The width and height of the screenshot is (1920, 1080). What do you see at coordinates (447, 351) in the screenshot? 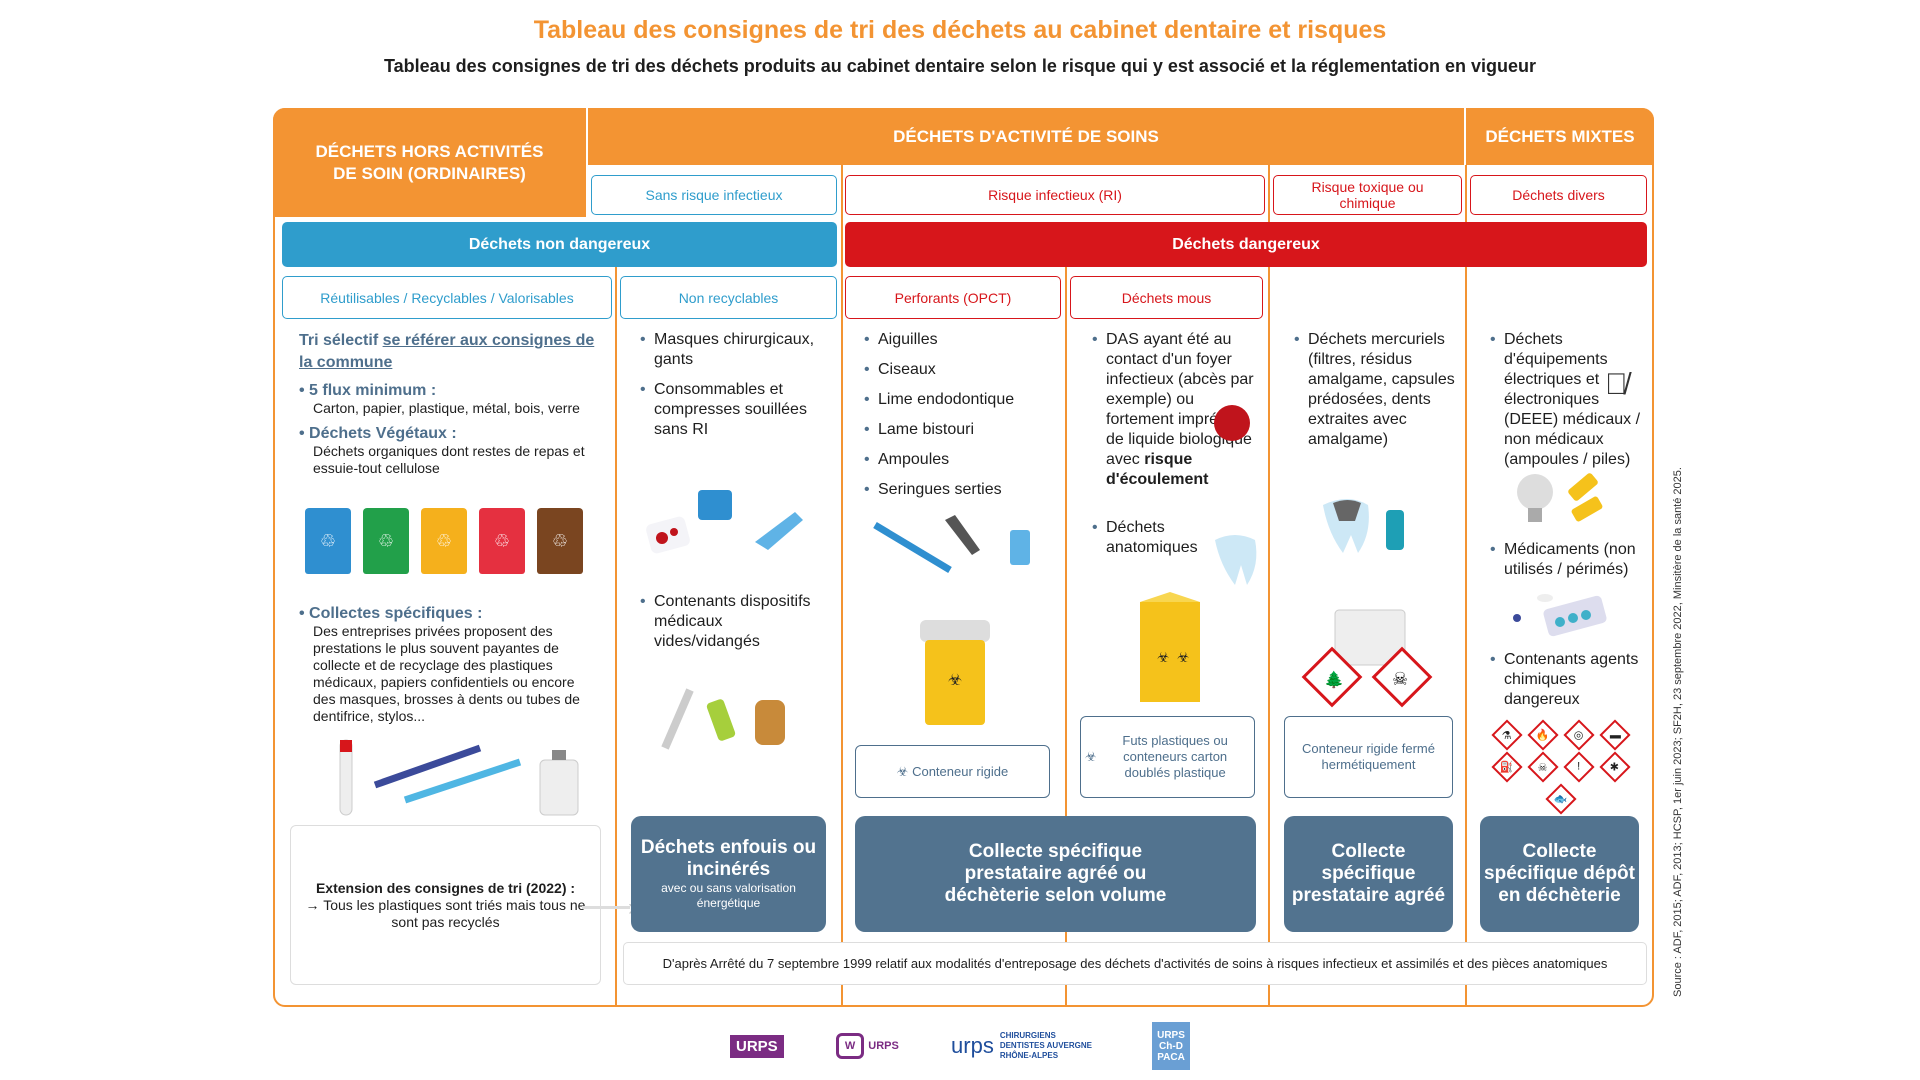
I see `consignes-link: se référer aux consignes de la commune` at bounding box center [447, 351].